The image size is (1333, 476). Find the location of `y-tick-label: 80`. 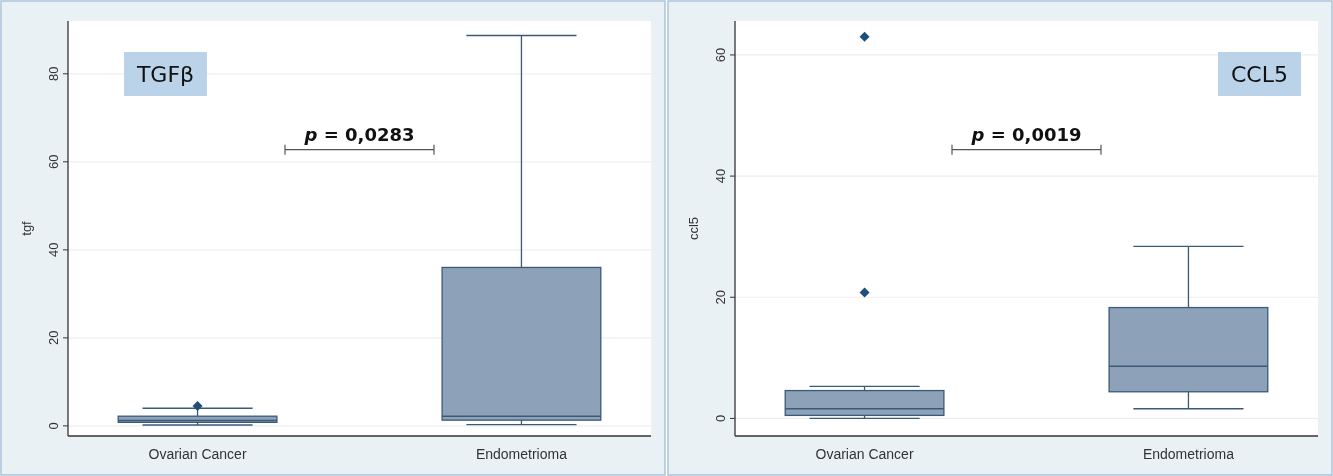

y-tick-label: 80 is located at coordinates (53, 74).